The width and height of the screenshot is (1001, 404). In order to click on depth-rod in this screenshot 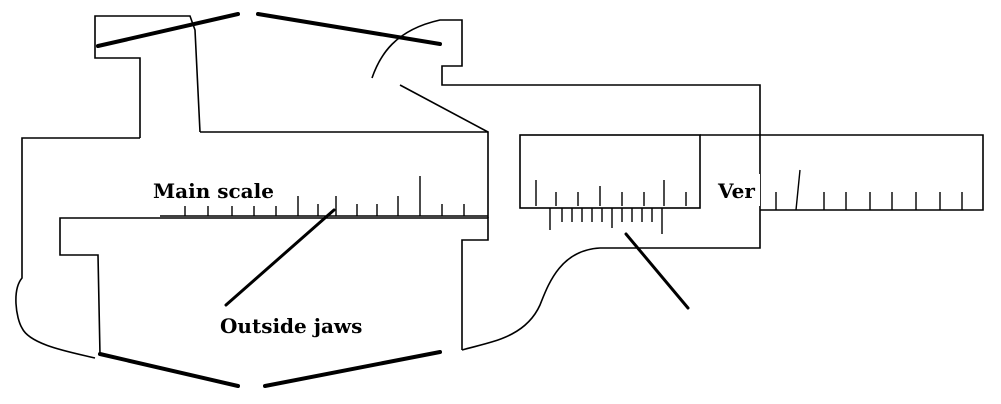, I will do `click(871, 172)`.